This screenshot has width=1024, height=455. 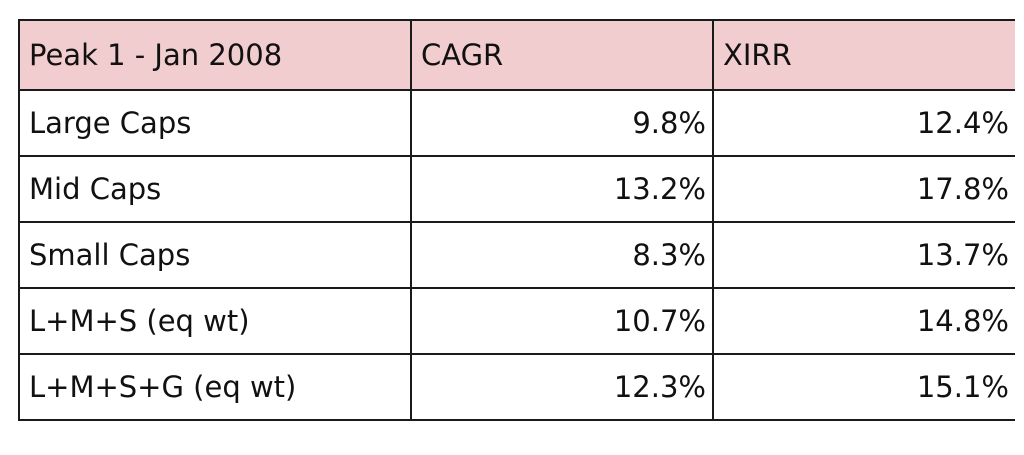 What do you see at coordinates (562, 387) in the screenshot?
I see `cagr-value: 12.3%` at bounding box center [562, 387].